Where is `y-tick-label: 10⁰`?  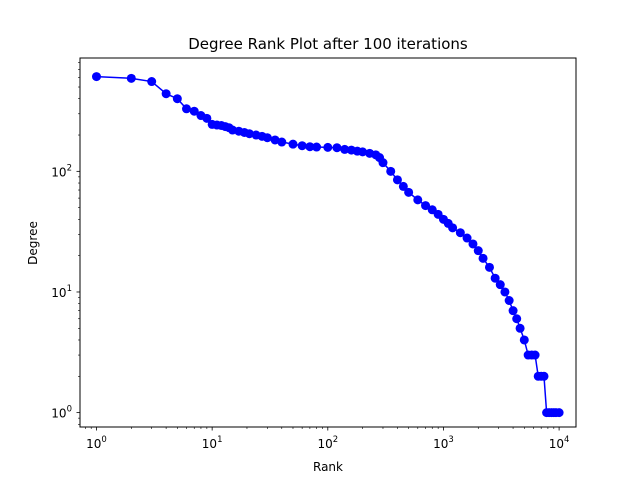
y-tick-label: 10⁰ is located at coordinates (61, 413).